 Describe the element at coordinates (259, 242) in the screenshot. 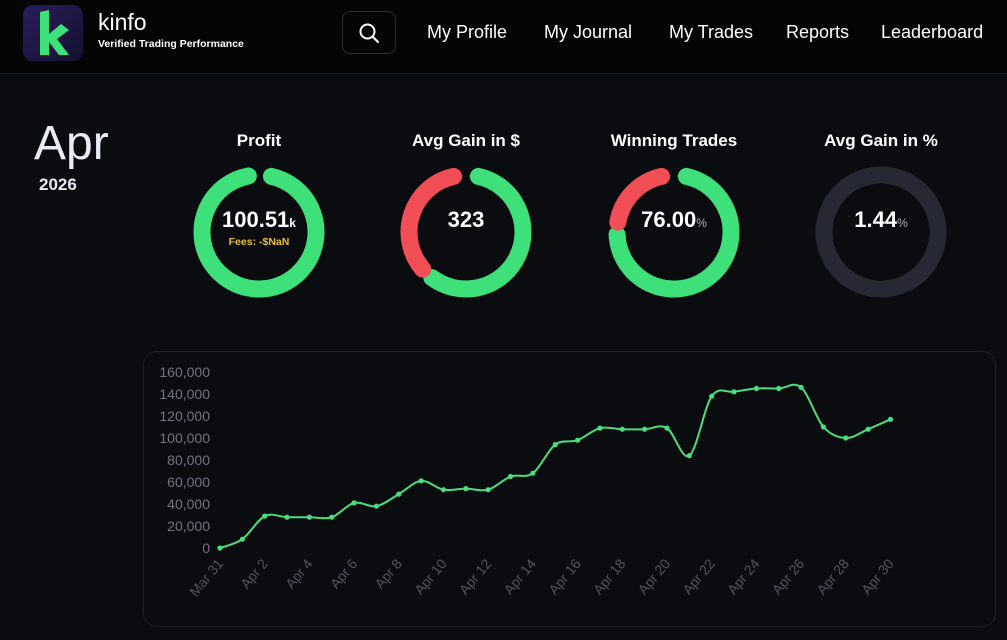

I see `kpi-fees: Fees: -$NaN` at that location.